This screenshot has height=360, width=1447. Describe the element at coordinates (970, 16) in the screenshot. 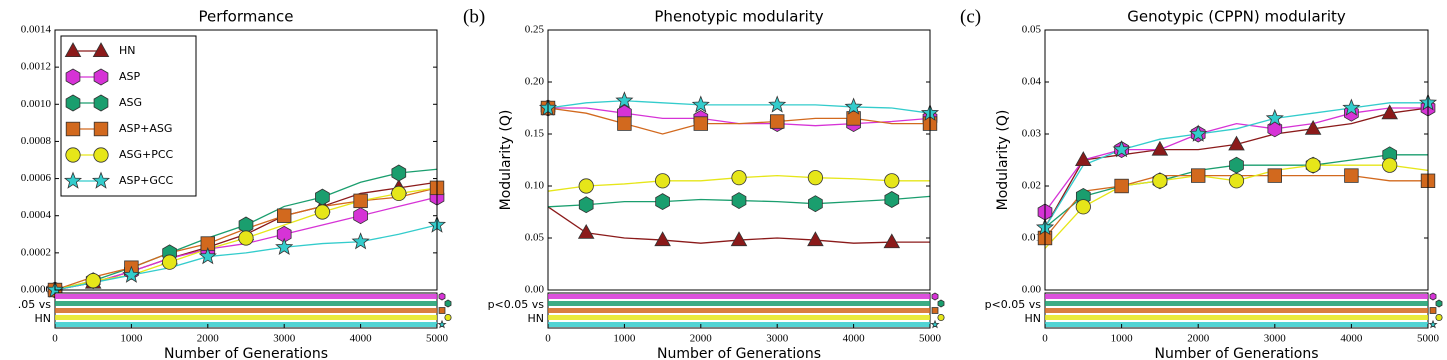

I see `panel-label: (c)` at that location.